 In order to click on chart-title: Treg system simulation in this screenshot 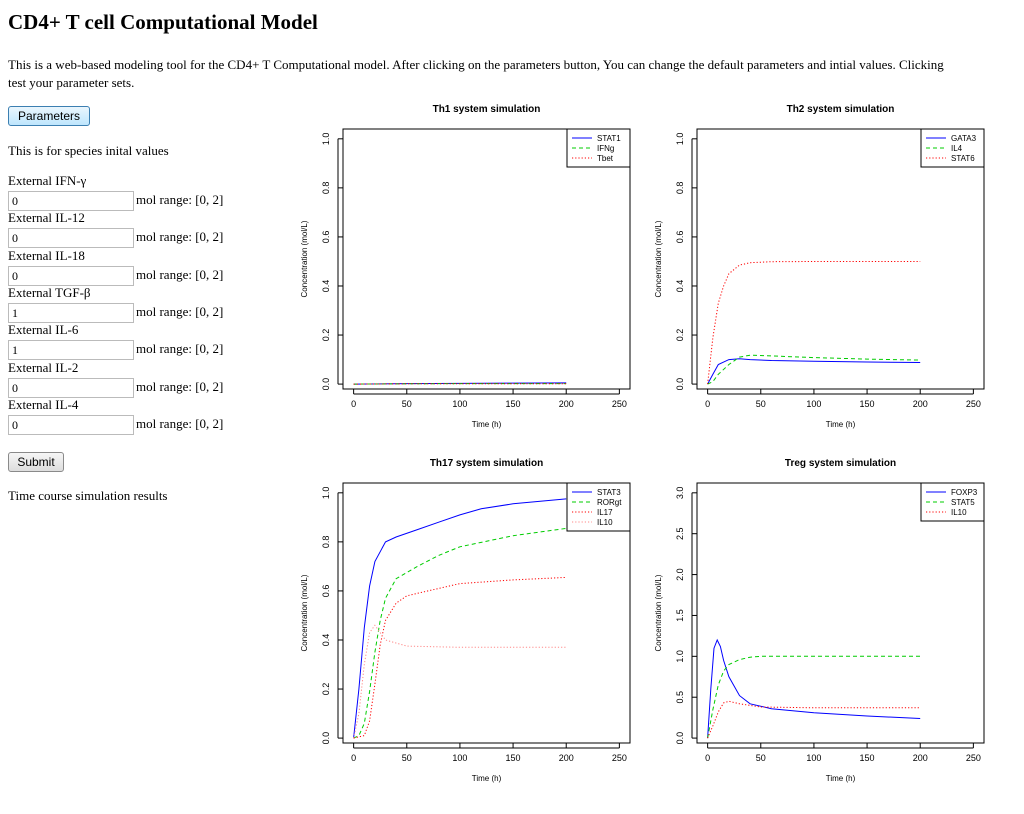, I will do `click(840, 463)`.